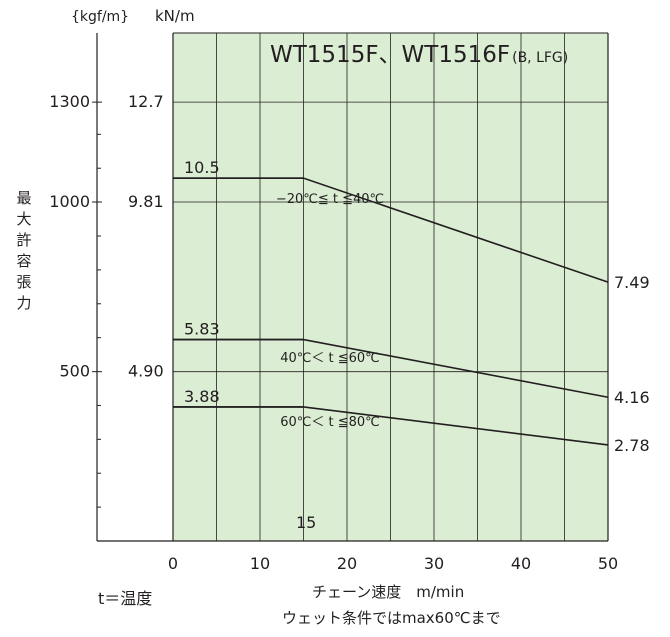 The image size is (670, 637). What do you see at coordinates (632, 445) in the screenshot?
I see `series-end-label: 2.78` at bounding box center [632, 445].